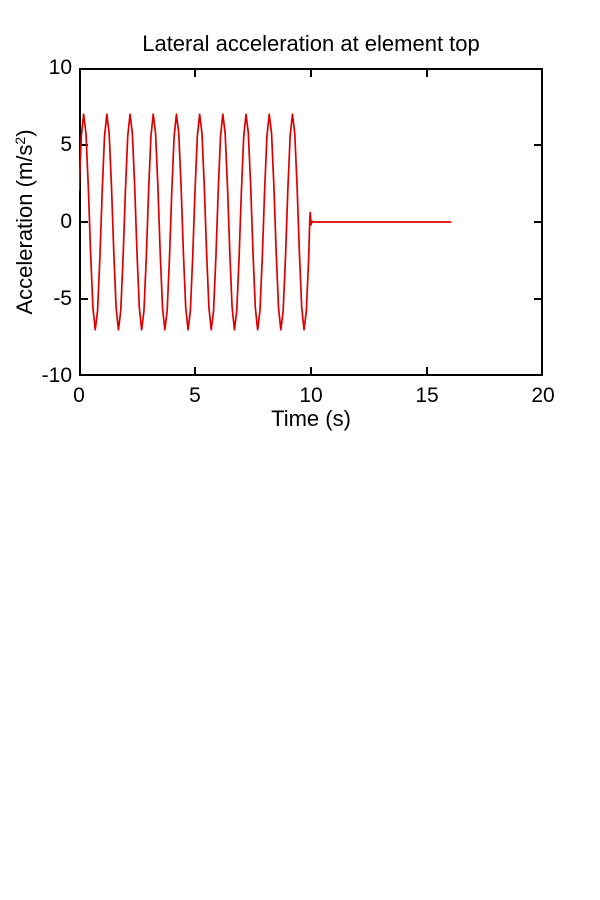  What do you see at coordinates (195, 395) in the screenshot?
I see `x-tick-label-5: 5` at bounding box center [195, 395].